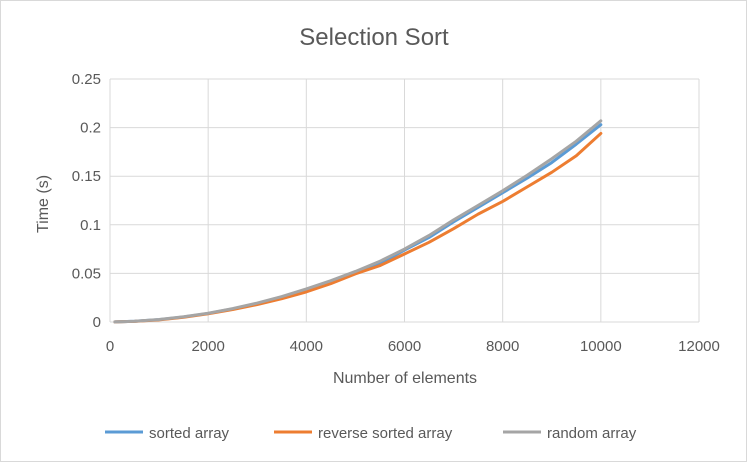 The height and width of the screenshot is (462, 747). I want to click on y-tick-label: 0, so click(97, 322).